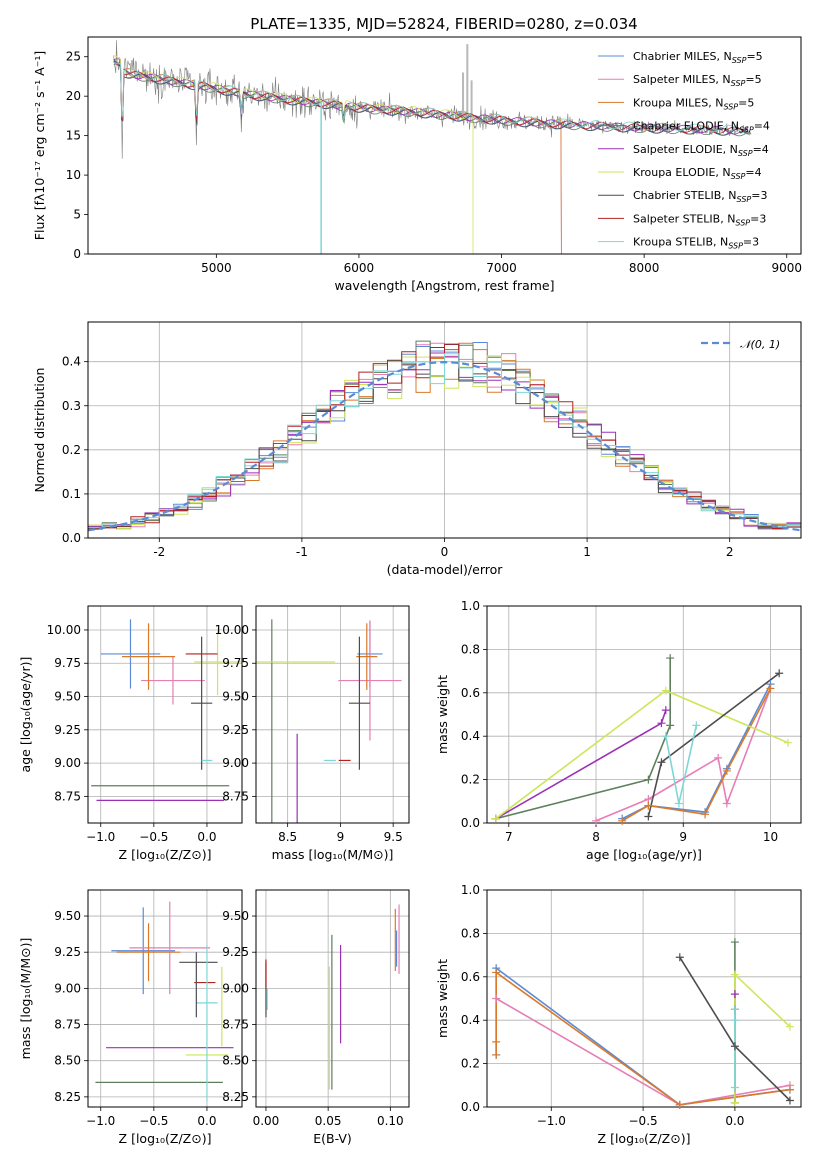  What do you see at coordinates (100, 1121) in the screenshot?
I see `mass_vs_Z-xtick-label: −1.0` at bounding box center [100, 1121].